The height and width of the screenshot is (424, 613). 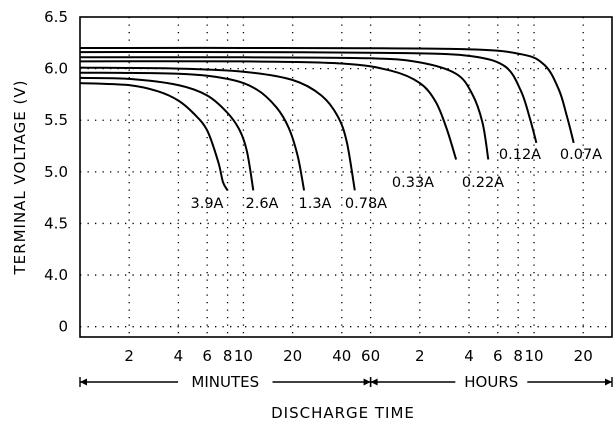 I want to click on y-tick-label: 6.0, so click(x=56, y=69).